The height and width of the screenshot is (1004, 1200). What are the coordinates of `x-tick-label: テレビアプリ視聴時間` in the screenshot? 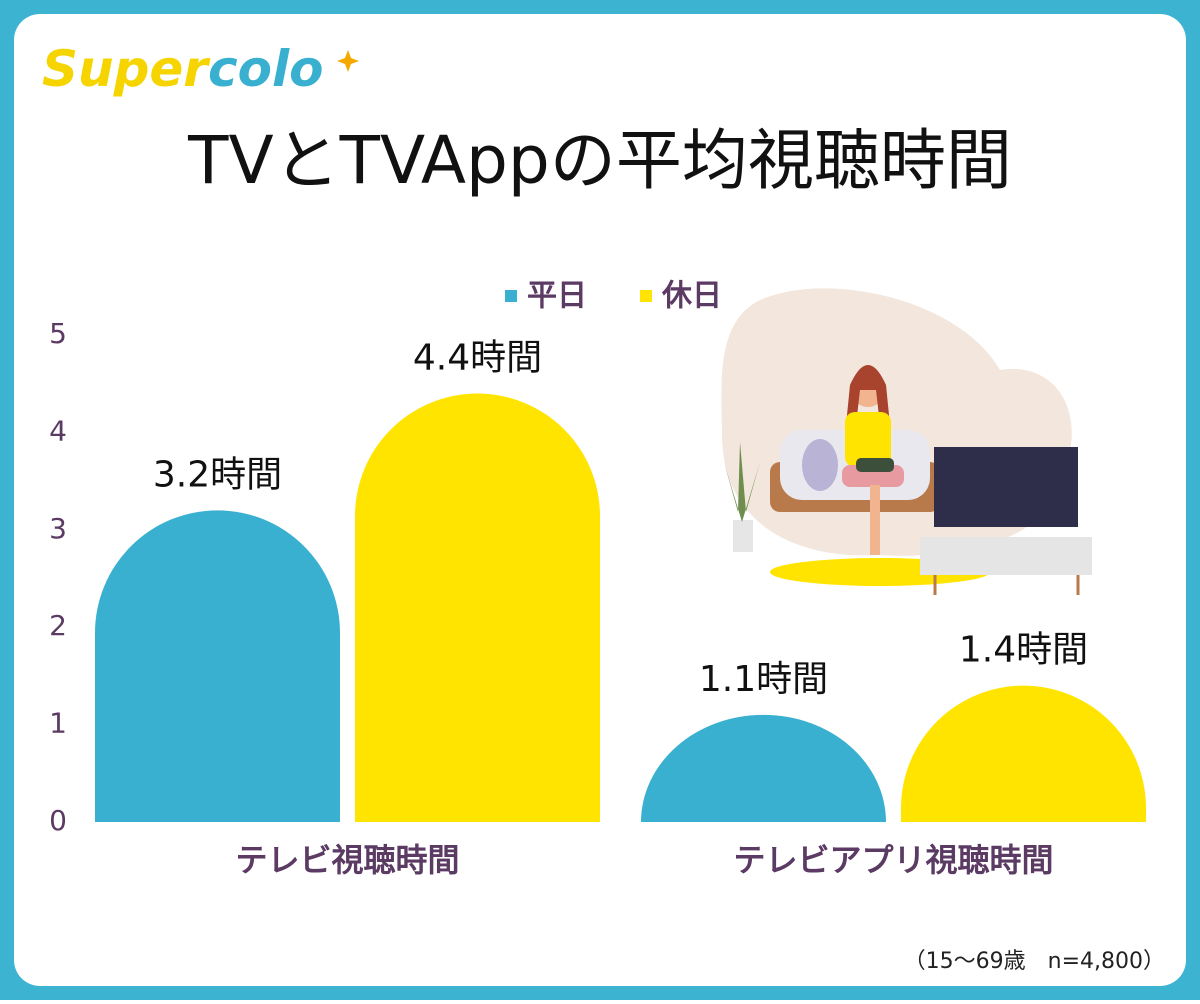 It's located at (893, 860).